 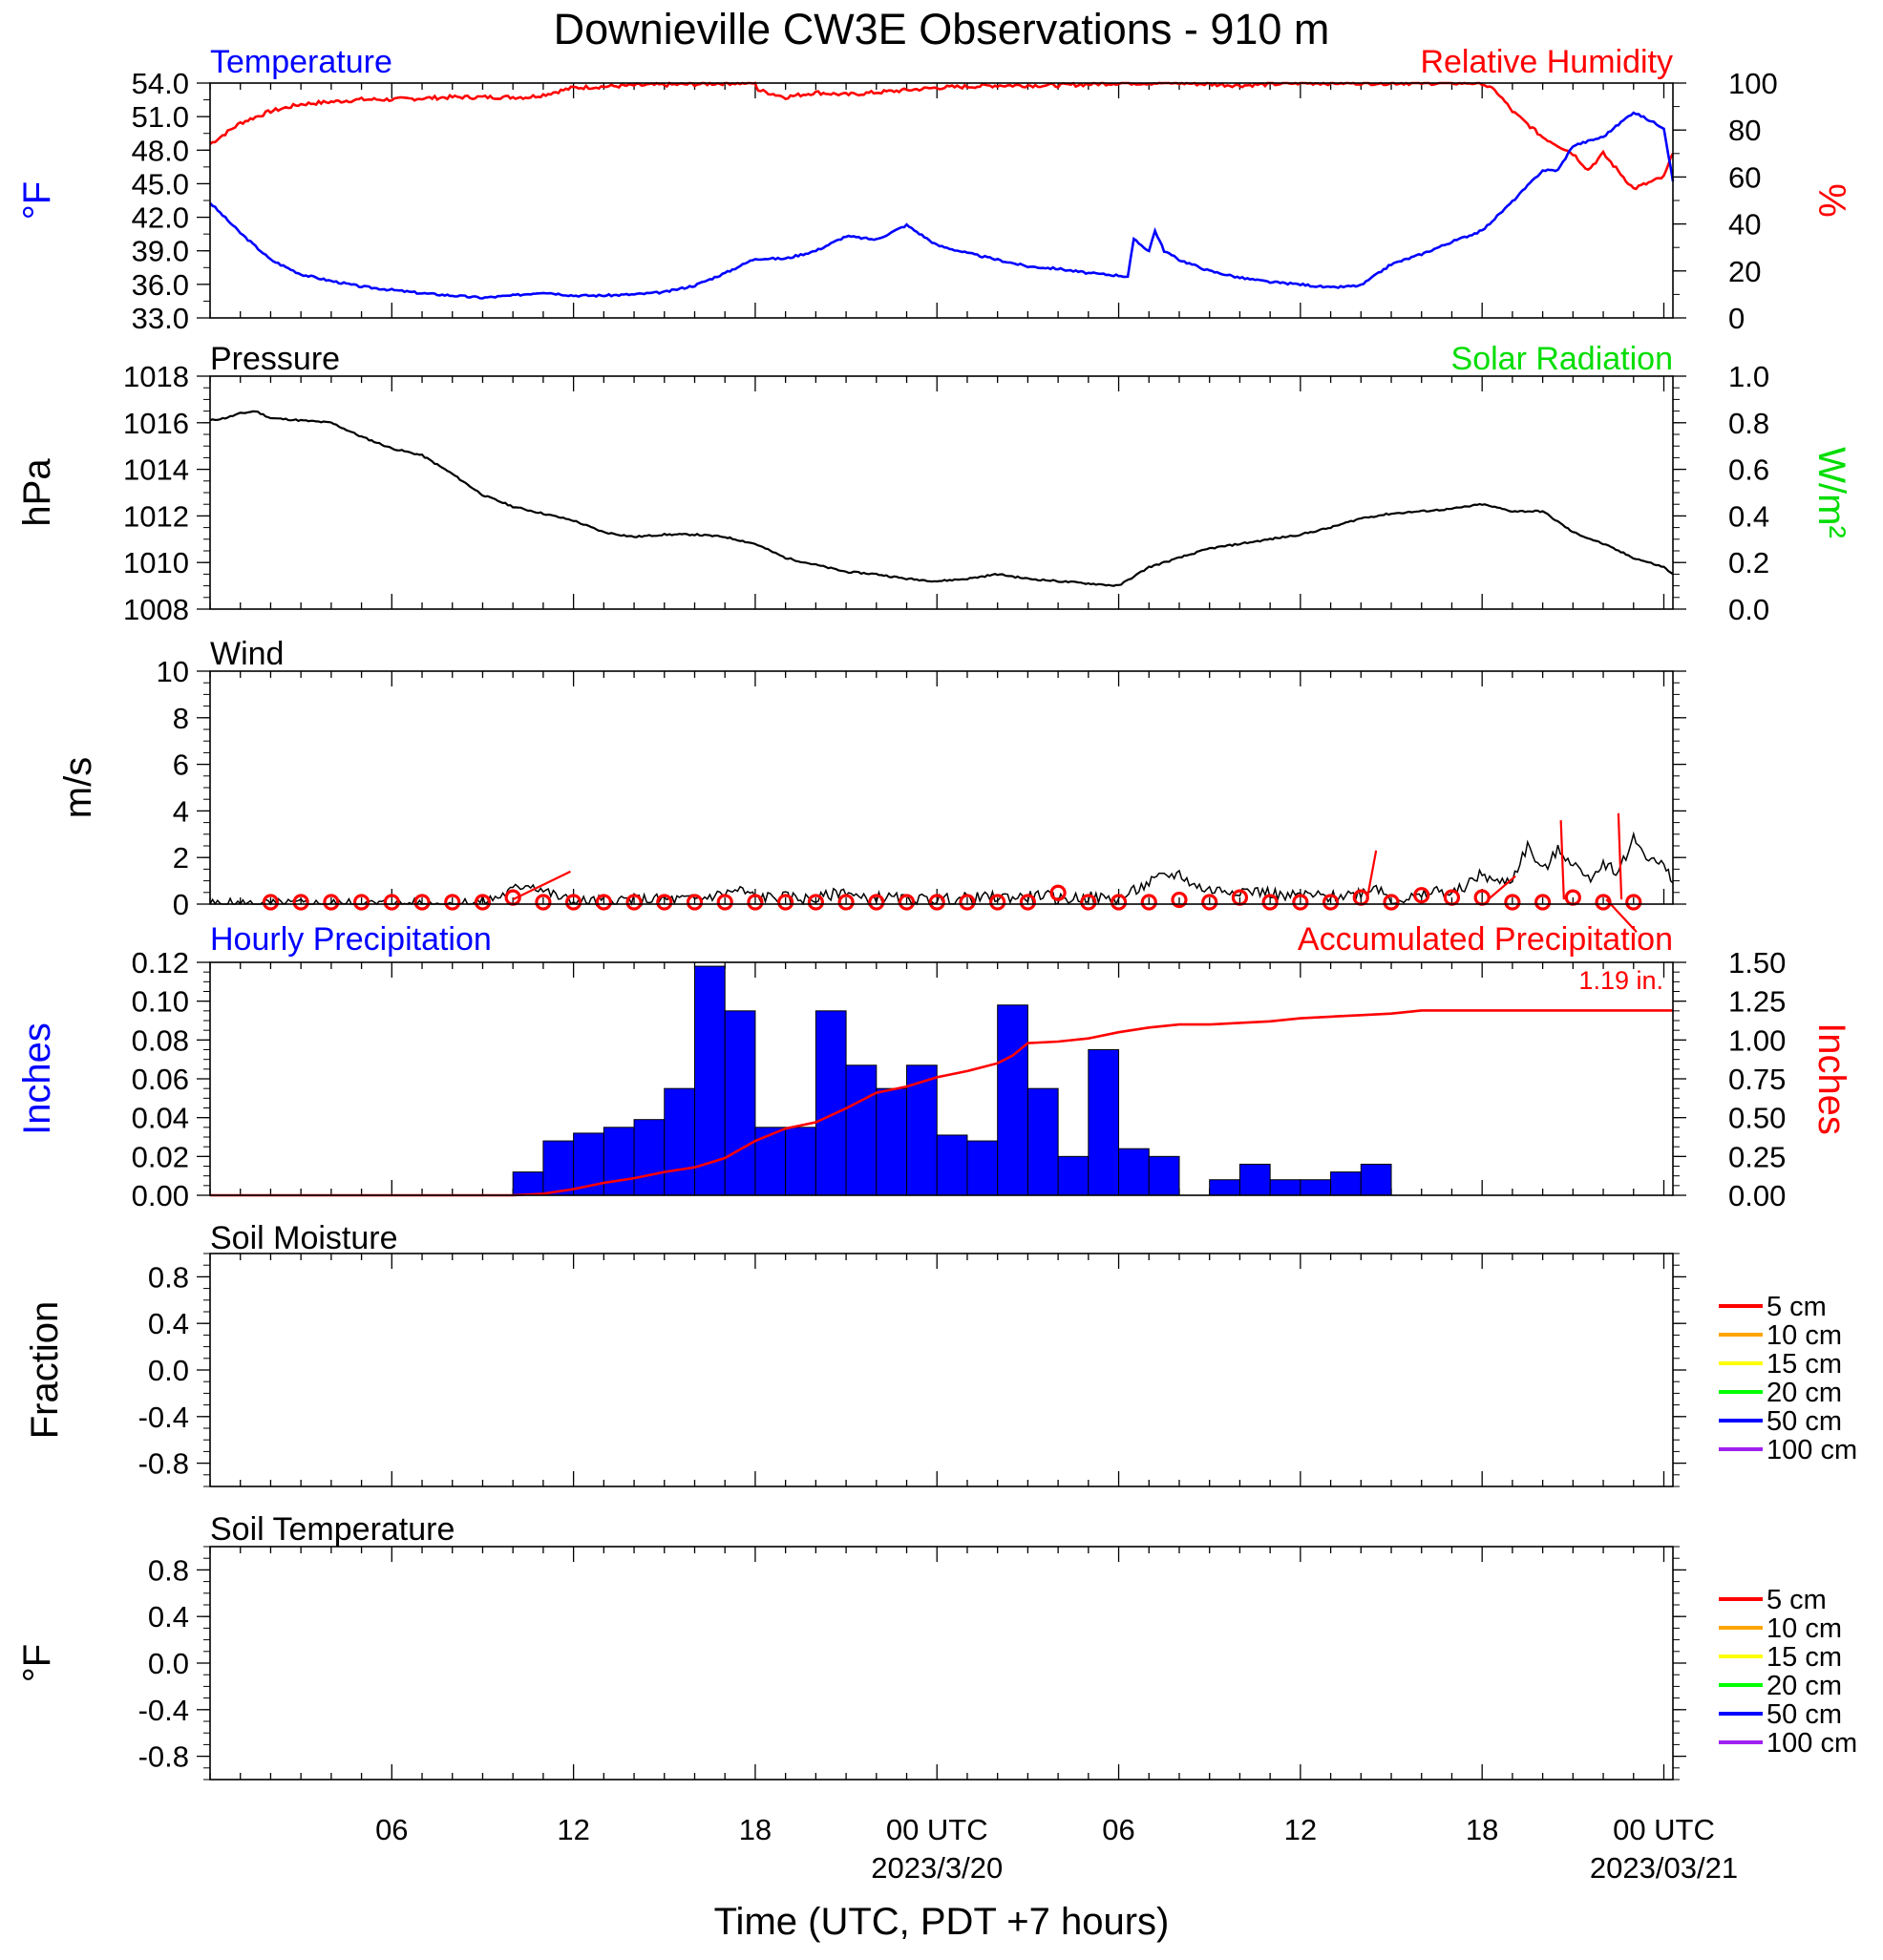 I want to click on solar-y2tick-label: 1.0, so click(x=1748, y=376).